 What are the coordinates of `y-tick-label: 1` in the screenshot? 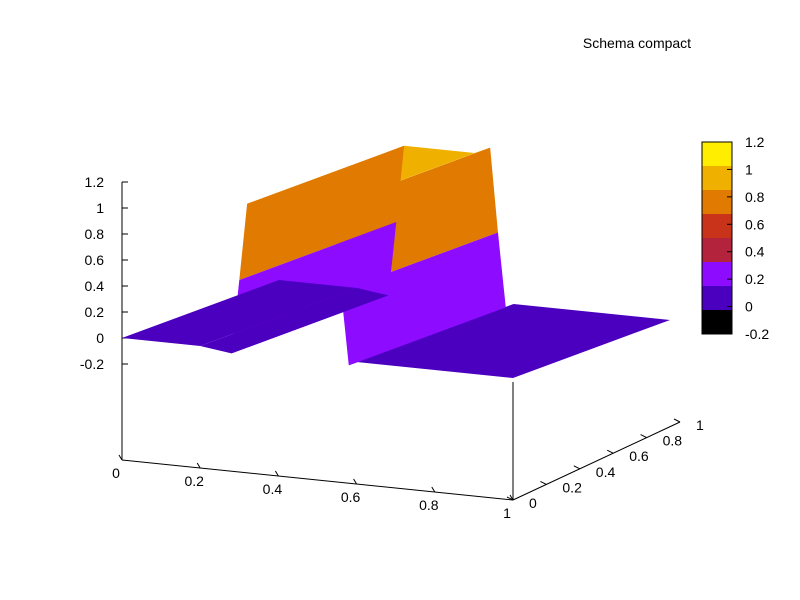 It's located at (700, 425).